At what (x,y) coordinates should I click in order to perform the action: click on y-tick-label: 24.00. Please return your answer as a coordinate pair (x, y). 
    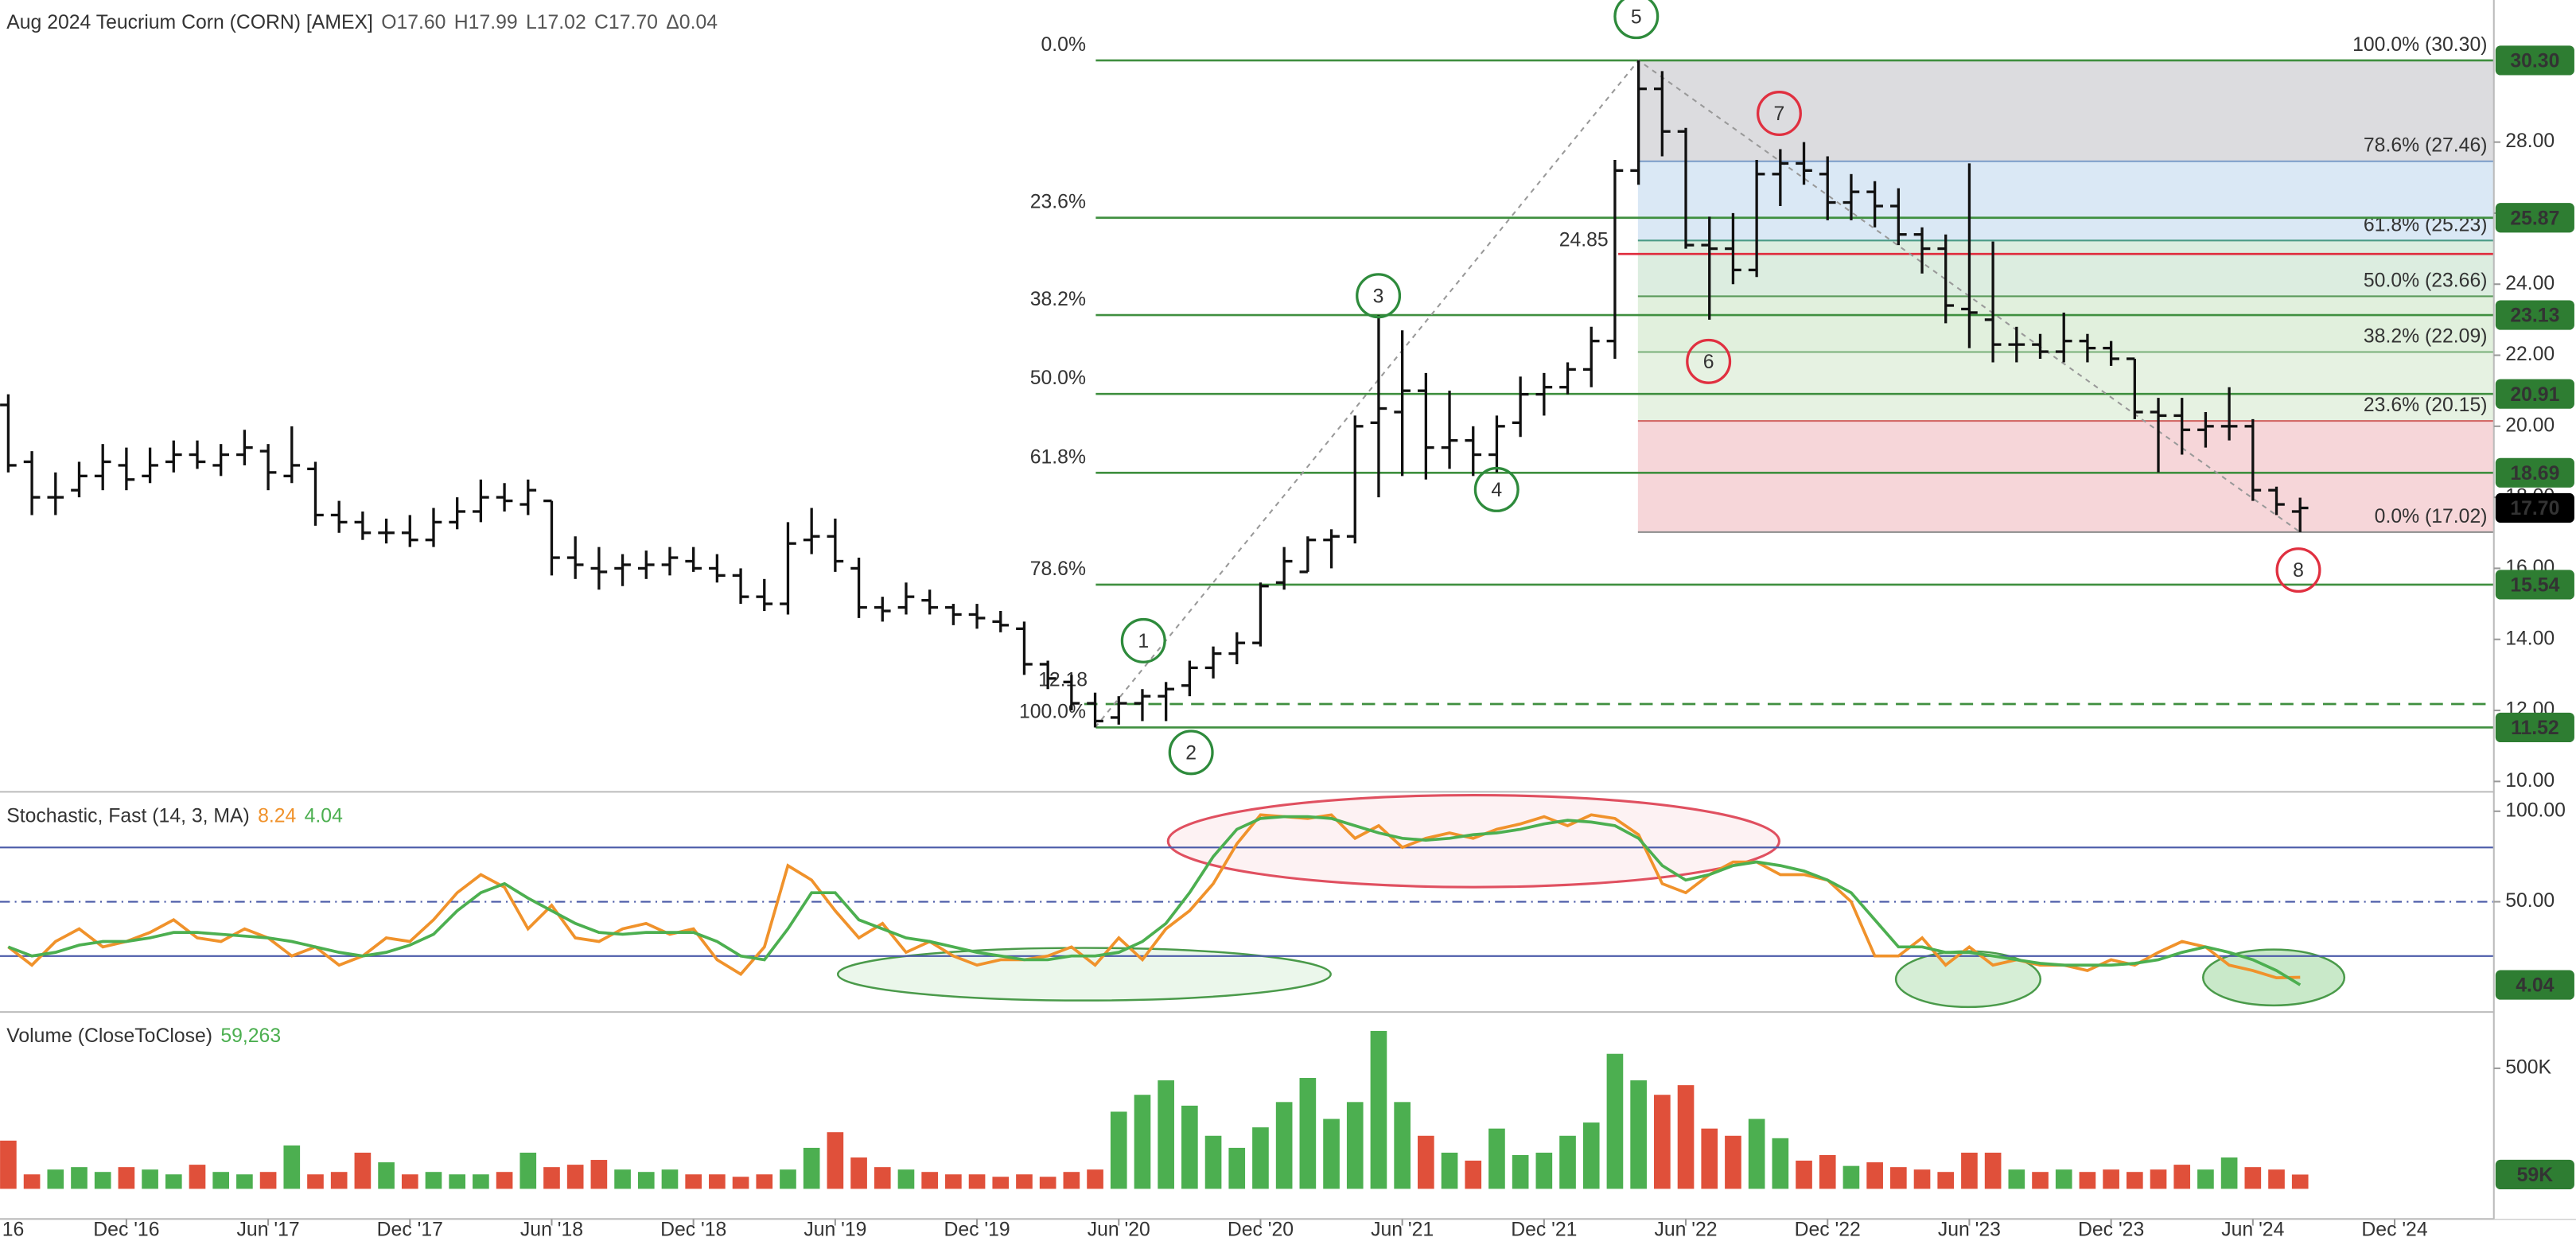
    Looking at the image, I should click on (2530, 283).